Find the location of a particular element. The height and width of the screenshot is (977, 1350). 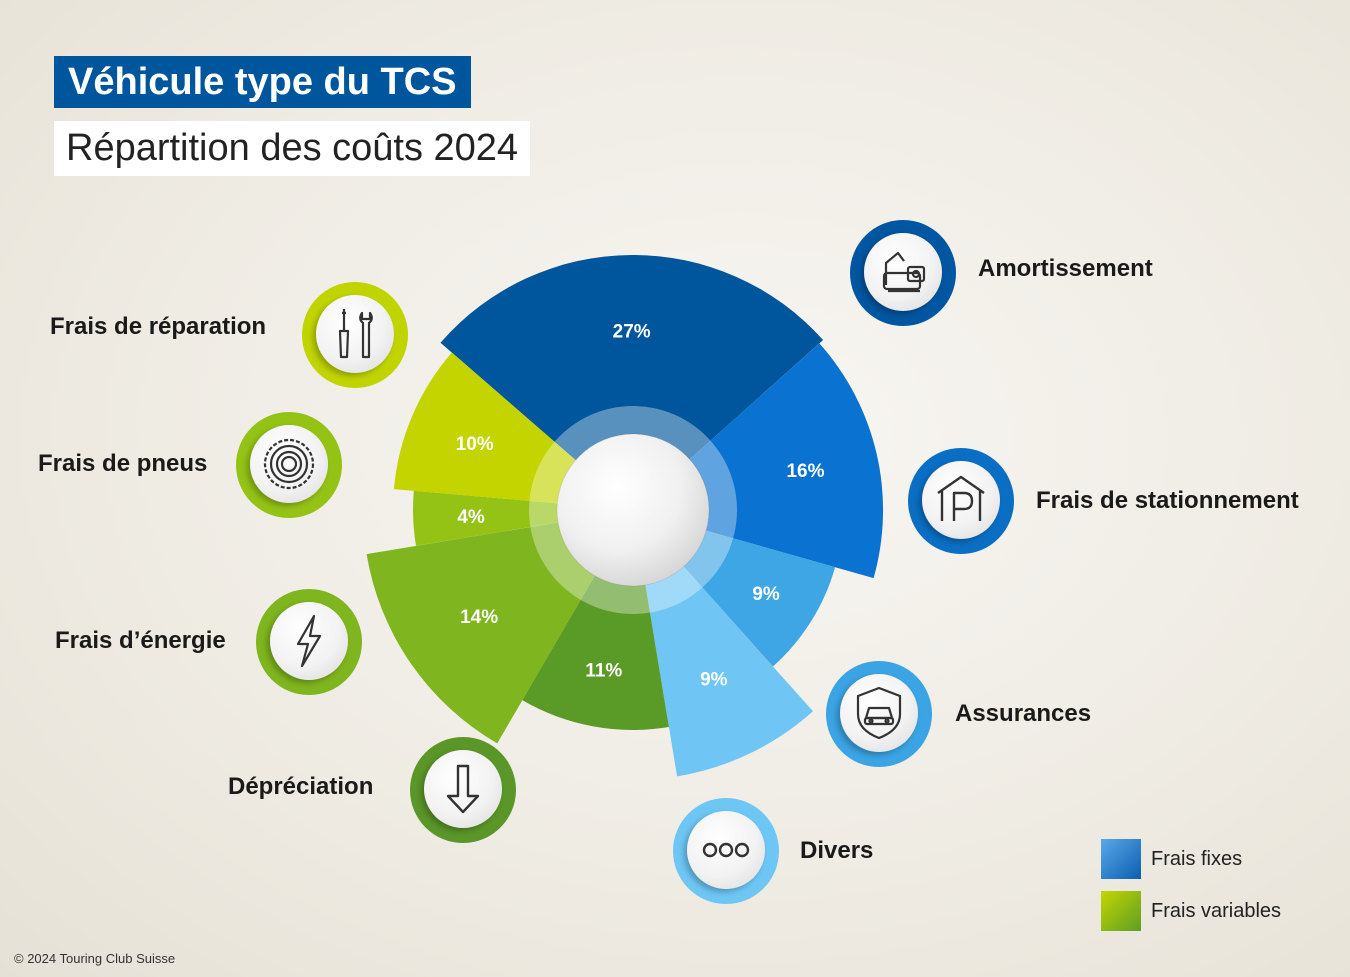

tire-icon is located at coordinates (289, 464).